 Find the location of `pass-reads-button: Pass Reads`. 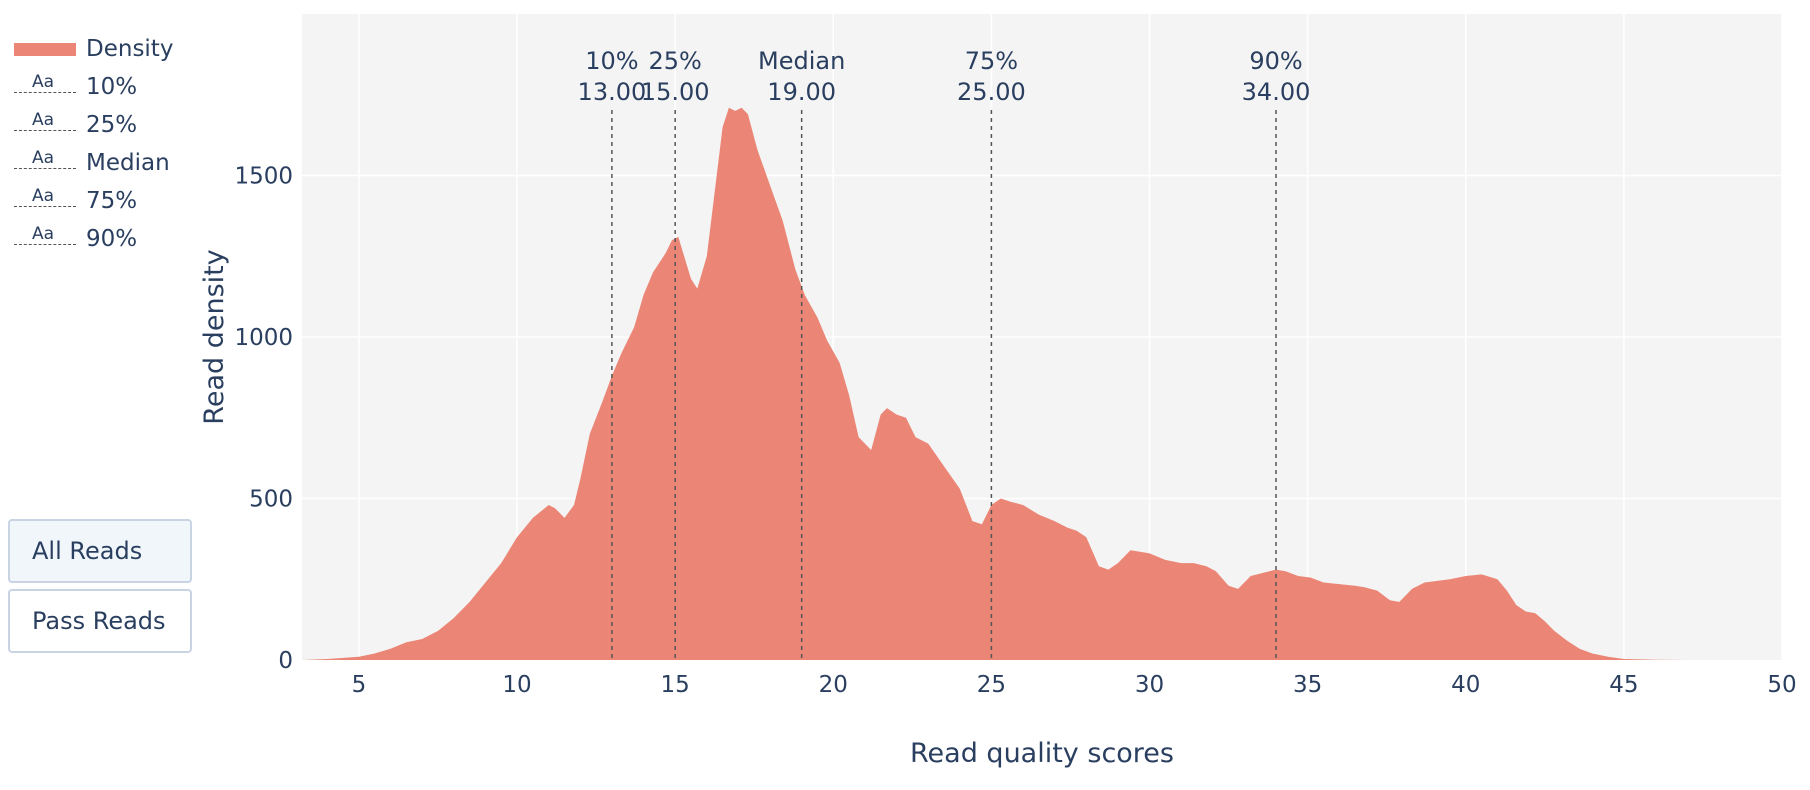

pass-reads-button: Pass Reads is located at coordinates (100, 621).